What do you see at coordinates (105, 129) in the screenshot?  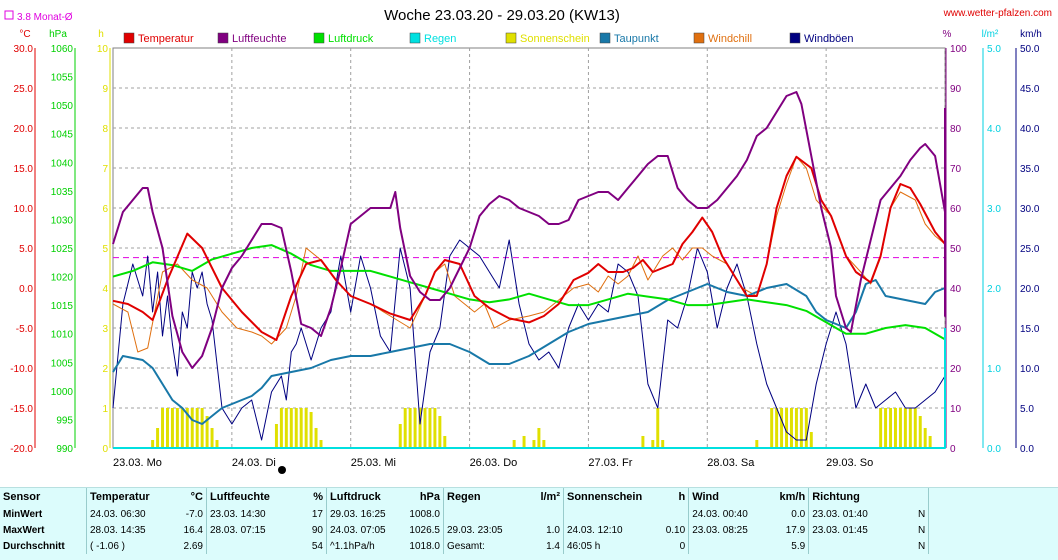 I see `sun-tick-label: 8` at bounding box center [105, 129].